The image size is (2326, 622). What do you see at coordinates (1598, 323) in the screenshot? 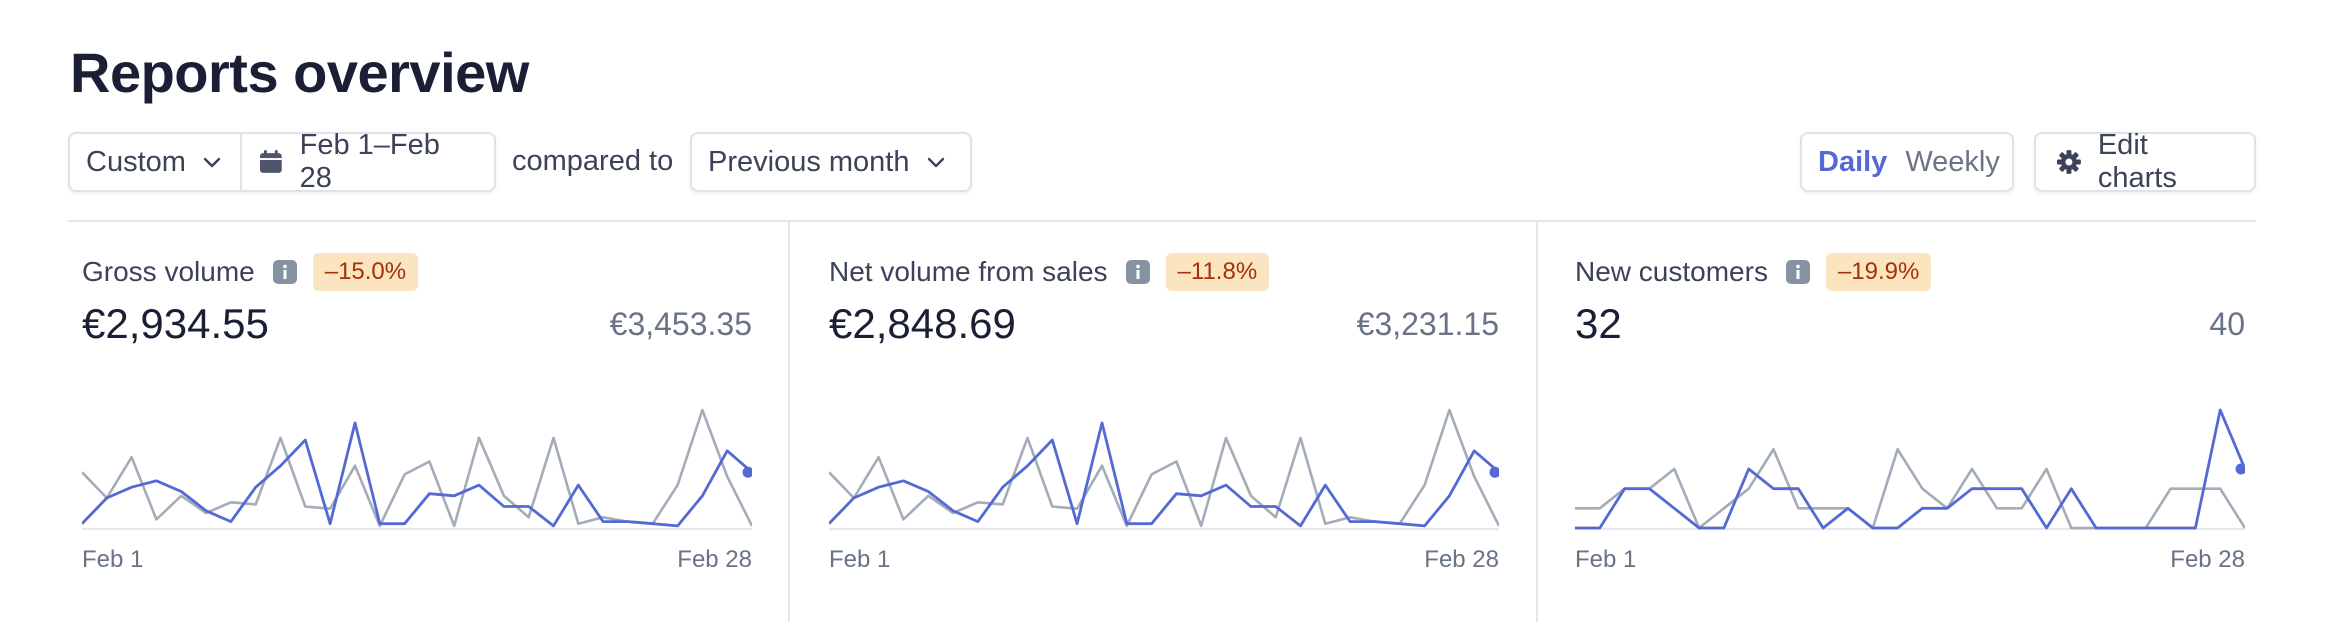
I see `metric-value: 32` at bounding box center [1598, 323].